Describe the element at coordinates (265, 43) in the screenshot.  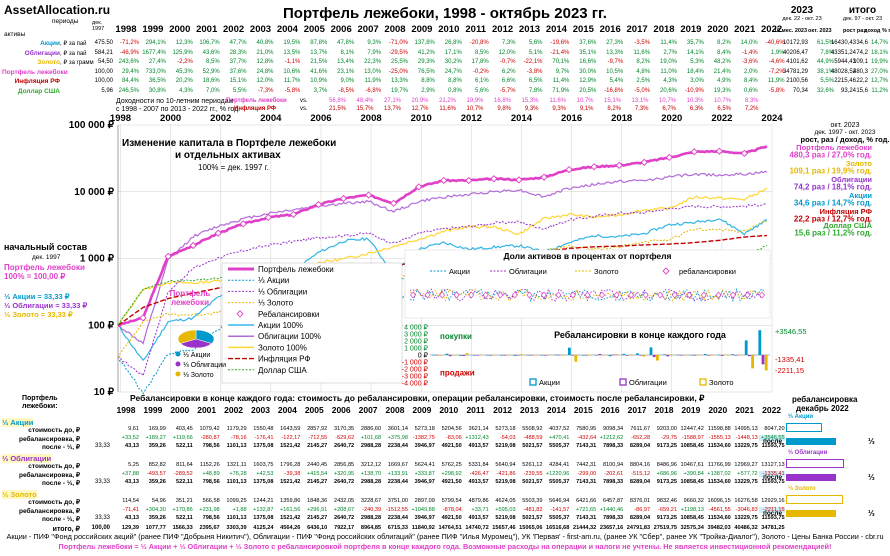
I see `return-cell: 40,8%` at that location.